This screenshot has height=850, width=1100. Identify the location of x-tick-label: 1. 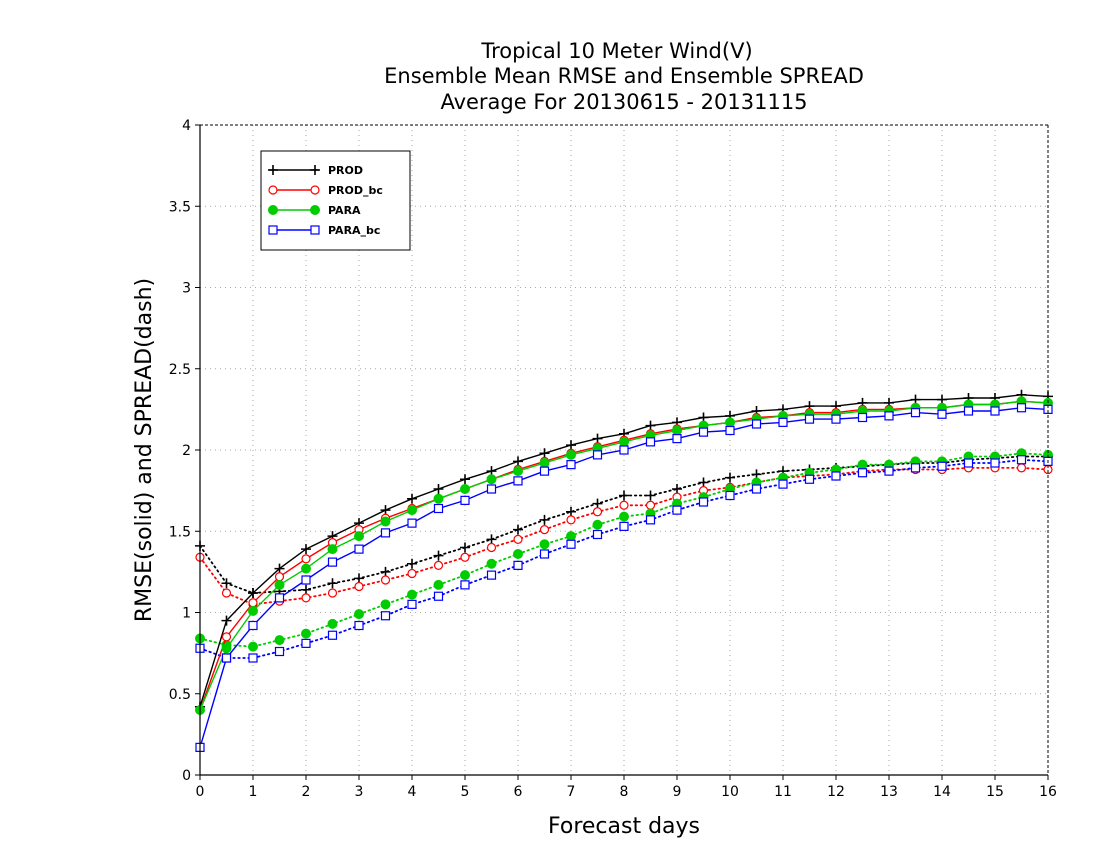
(253, 792).